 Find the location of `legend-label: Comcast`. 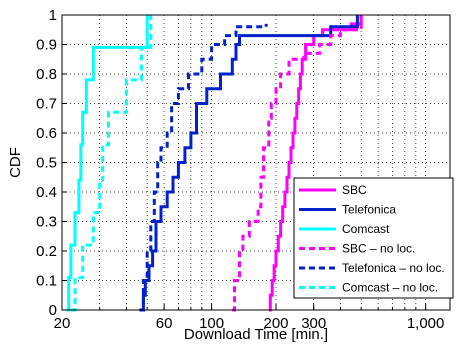

legend-label: Comcast is located at coordinates (366, 229).